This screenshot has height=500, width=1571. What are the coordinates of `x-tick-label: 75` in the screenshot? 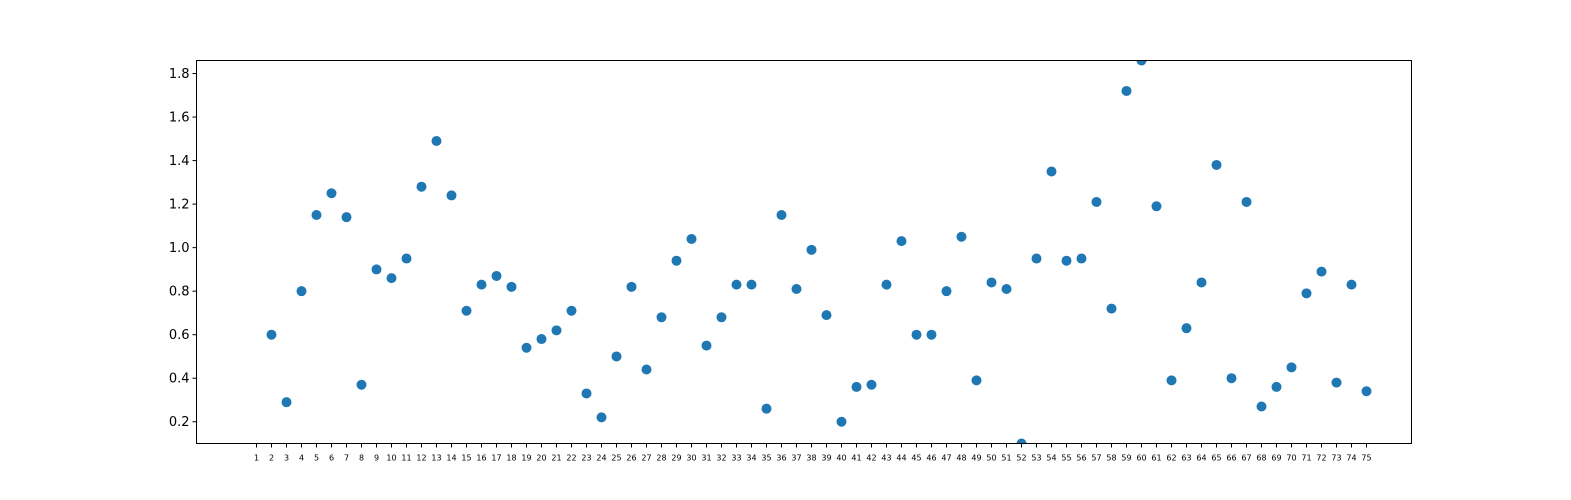 It's located at (1366, 458).